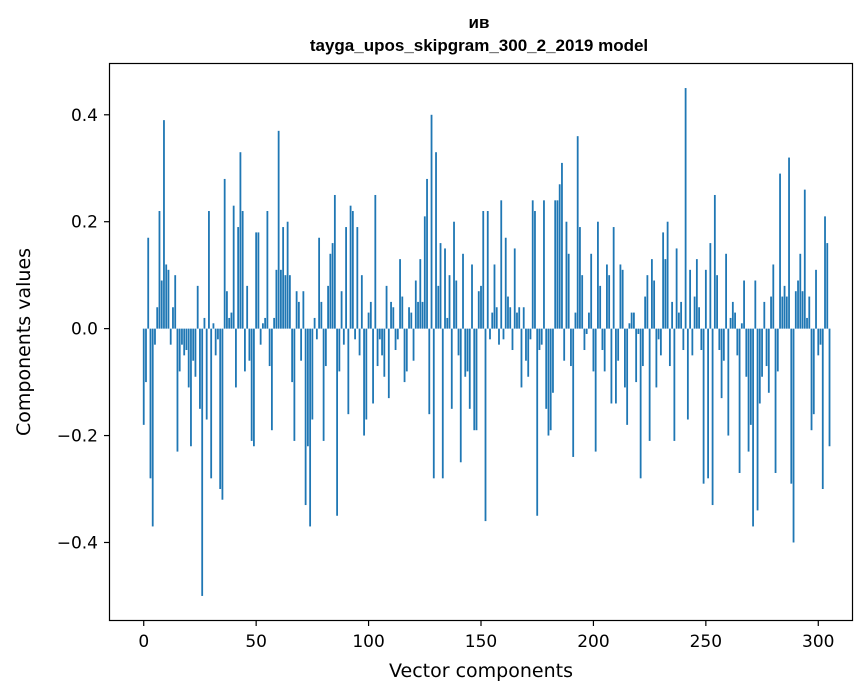 Image resolution: width=867 pixels, height=696 pixels. Describe the element at coordinates (77, 437) in the screenshot. I see `y-tick-label: −0.2` at that location.